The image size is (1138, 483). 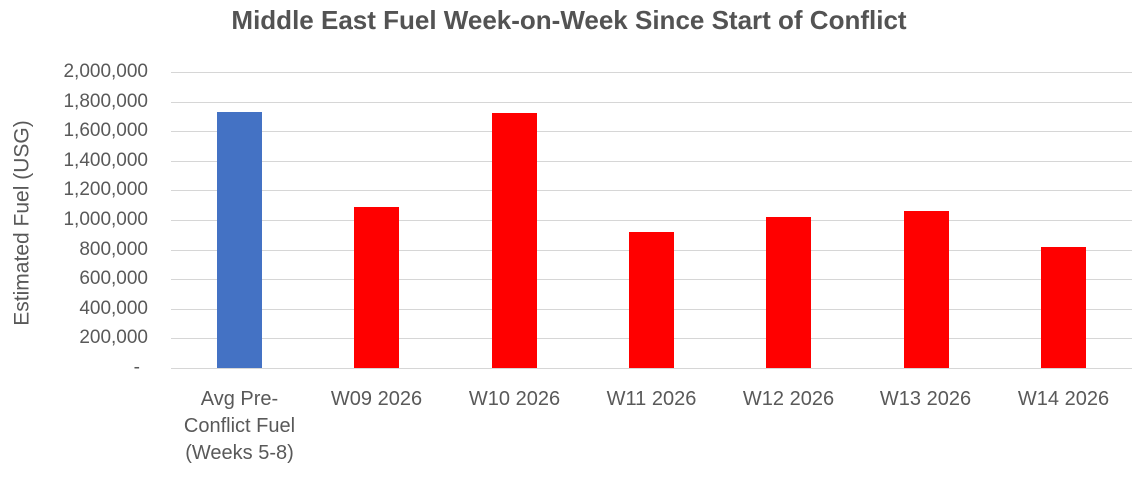 I want to click on x-label-line: (Weeks 5-8), so click(x=239, y=453).